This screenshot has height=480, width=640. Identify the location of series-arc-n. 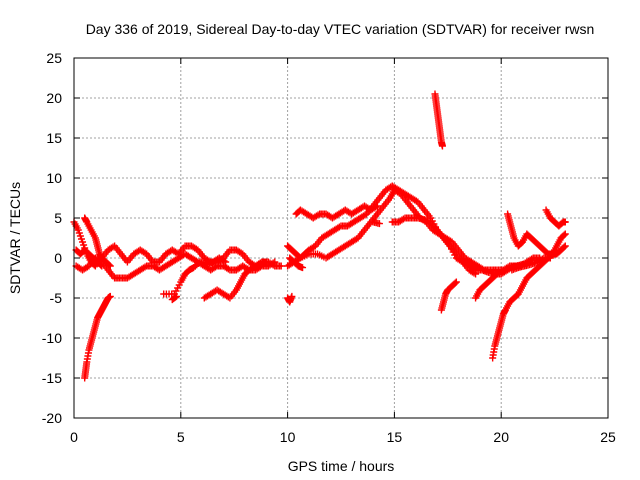
(434, 246).